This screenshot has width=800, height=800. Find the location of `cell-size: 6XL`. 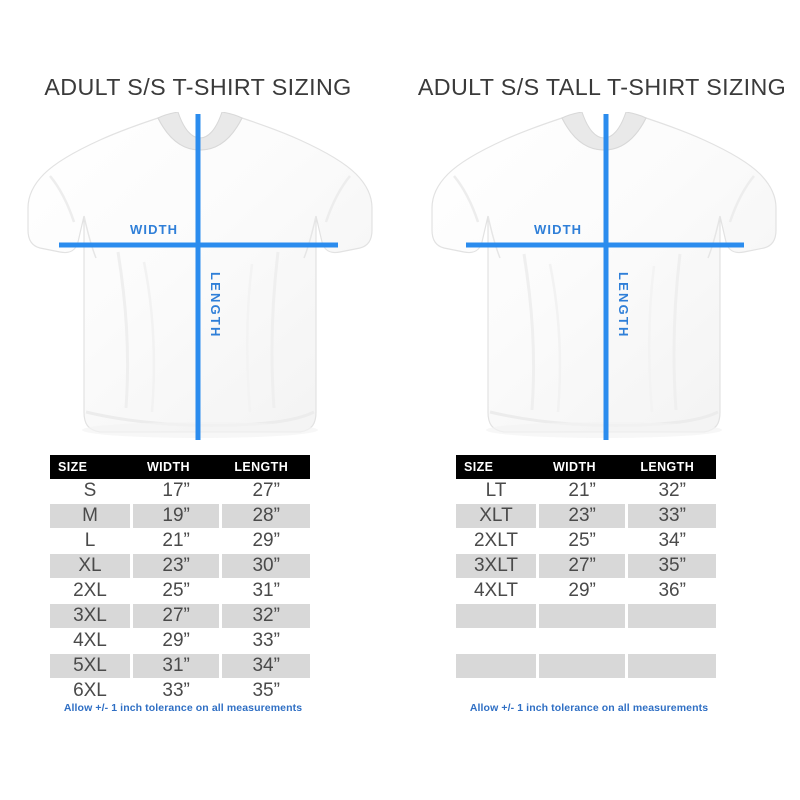

cell-size: 6XL is located at coordinates (91, 691).